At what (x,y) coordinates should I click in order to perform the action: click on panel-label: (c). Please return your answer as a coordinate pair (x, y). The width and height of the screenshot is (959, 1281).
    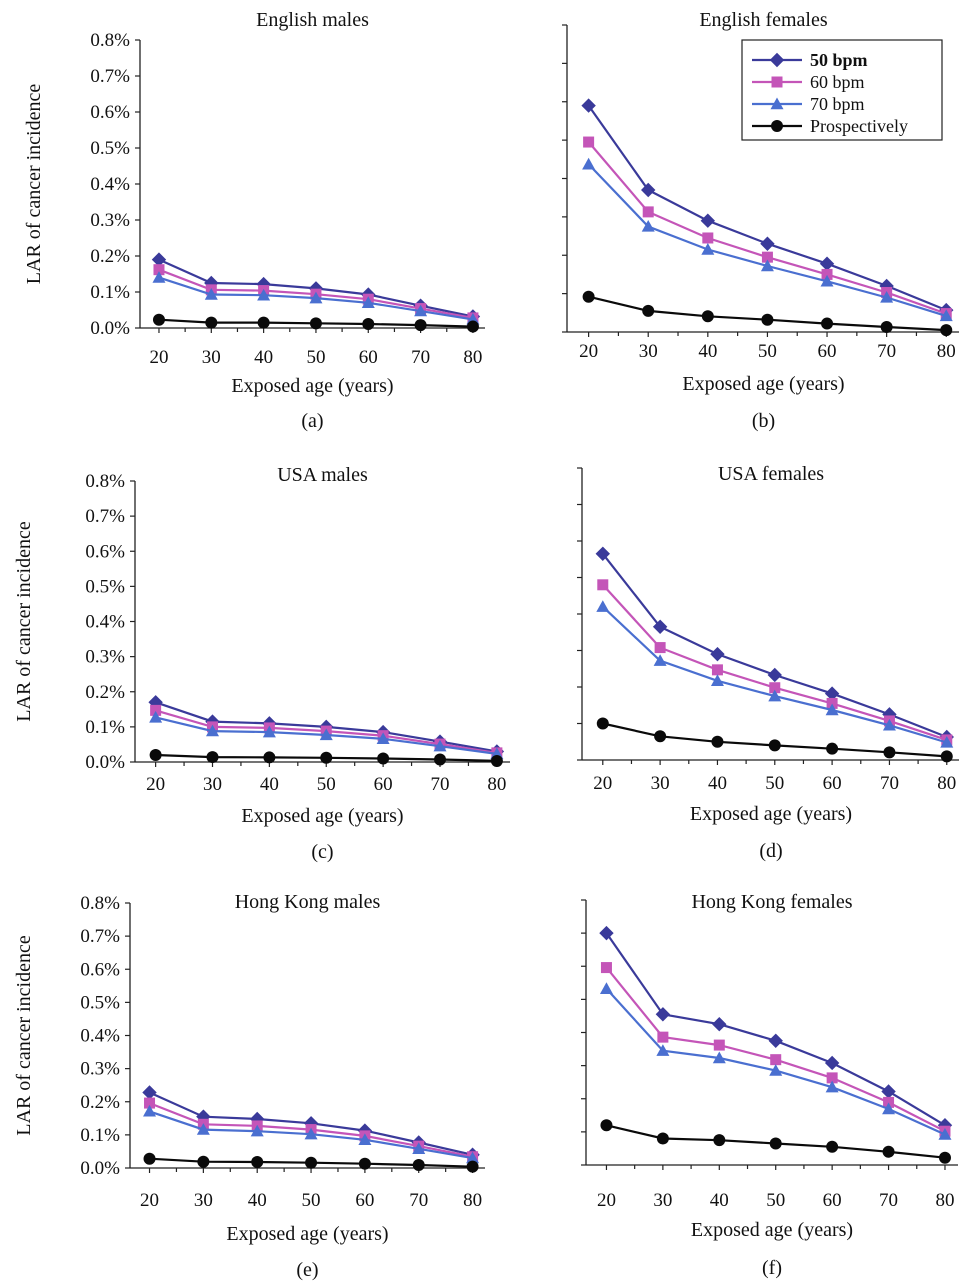
    Looking at the image, I should click on (322, 852).